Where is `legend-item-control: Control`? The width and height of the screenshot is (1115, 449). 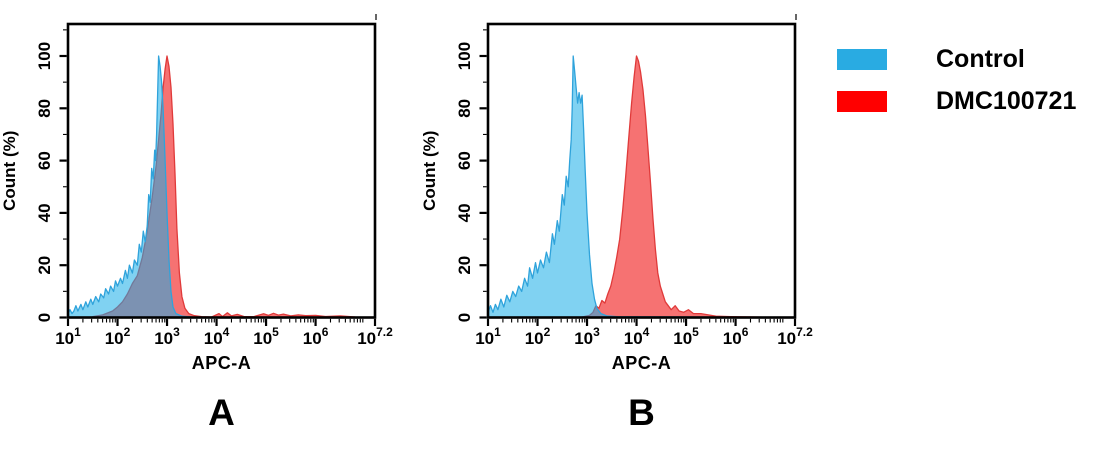
legend-item-control: Control is located at coordinates (956, 59).